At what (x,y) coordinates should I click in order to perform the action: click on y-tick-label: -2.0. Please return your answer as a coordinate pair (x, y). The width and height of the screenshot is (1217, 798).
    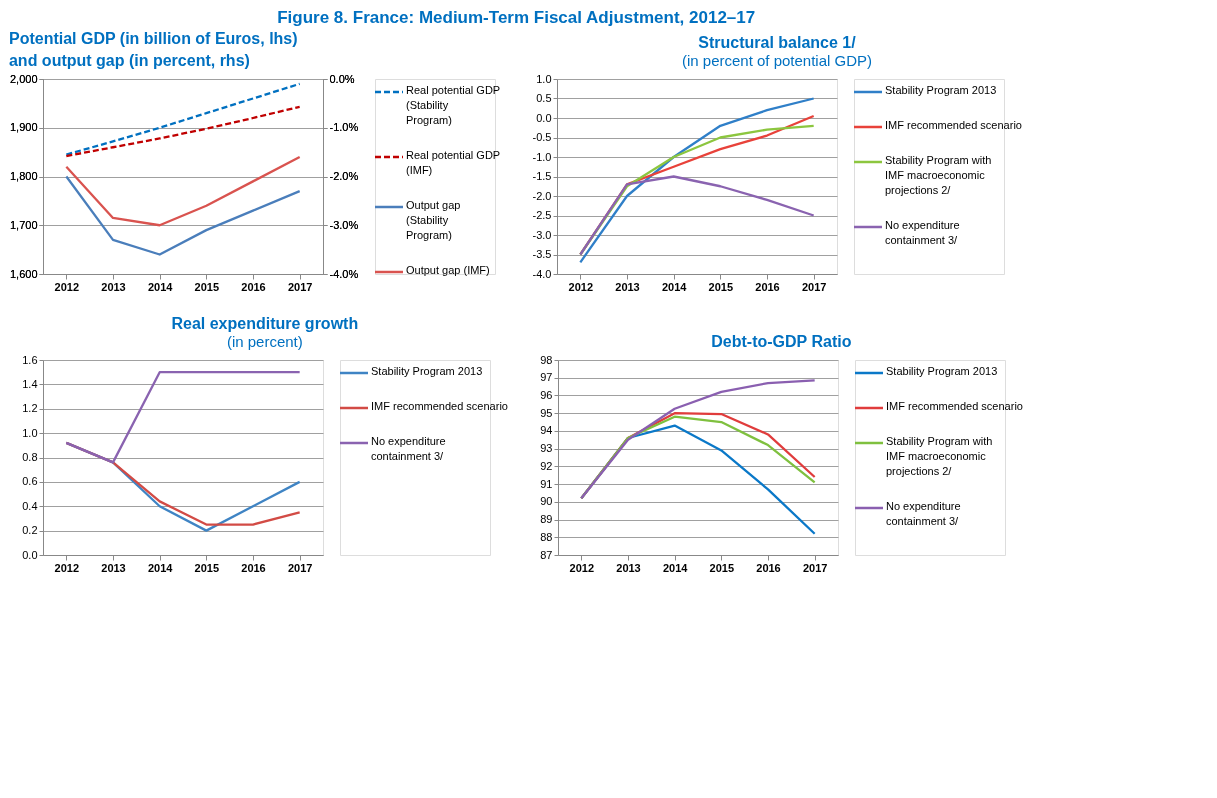
    Looking at the image, I should click on (542, 195).